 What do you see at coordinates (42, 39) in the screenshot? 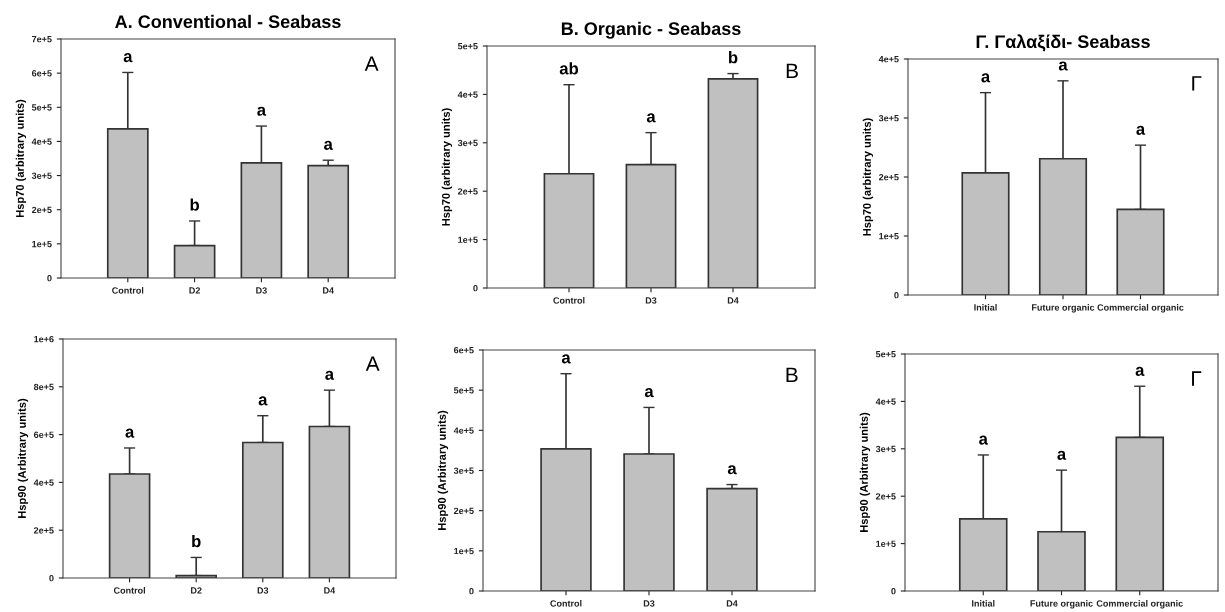
I see `y-tick-label: 7e+5` at bounding box center [42, 39].